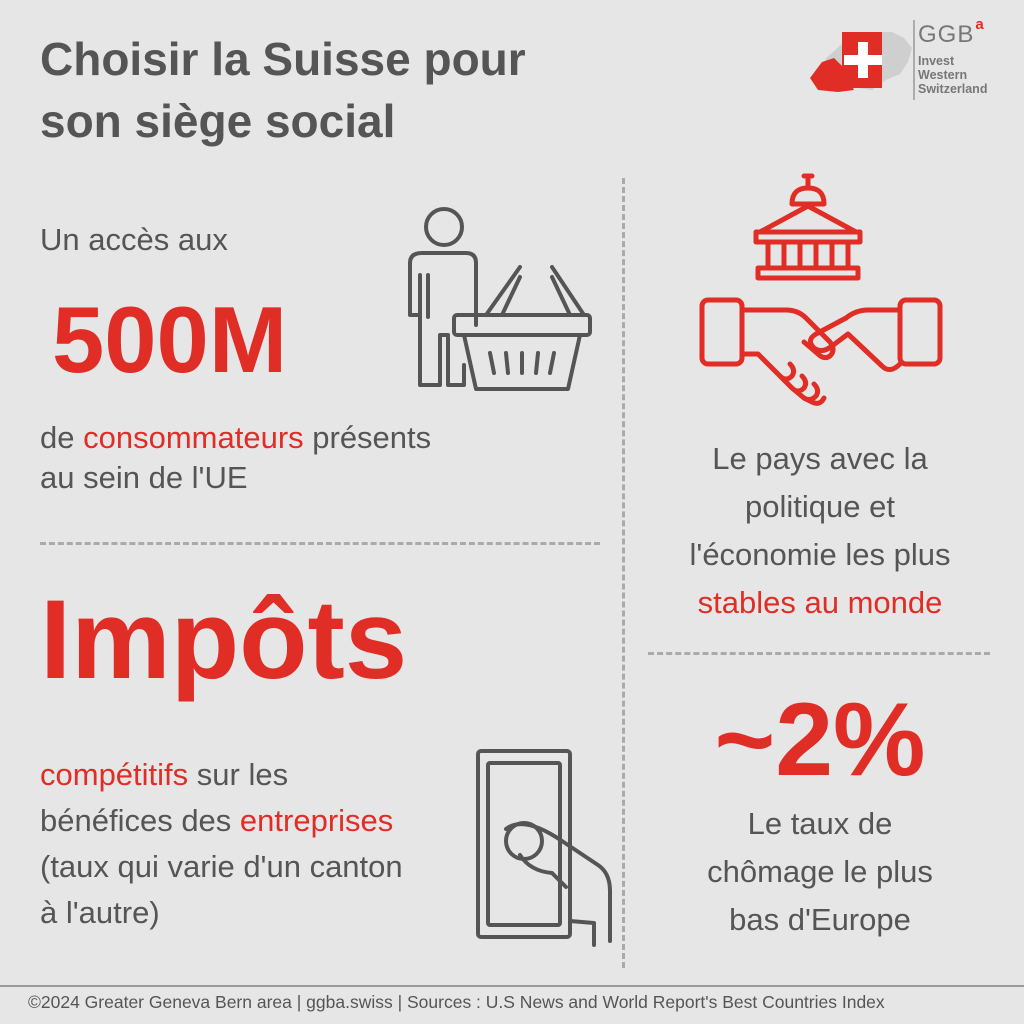 This screenshot has width=1024, height=1024. I want to click on unemployment-description: Le taux de chômage le plus bas d'Europe, so click(820, 872).